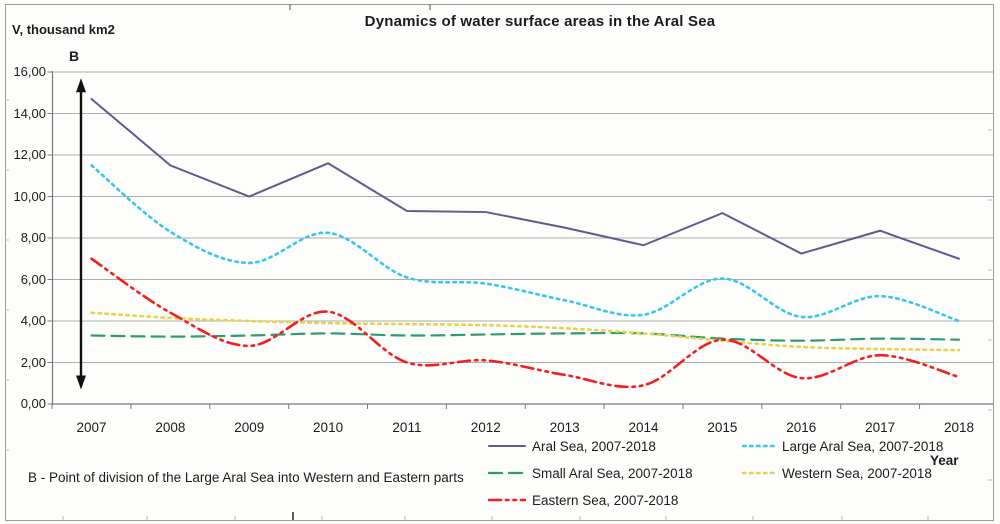  What do you see at coordinates (594, 446) in the screenshot?
I see `legend-label-aral-sea-2007-2018: Aral Sea, 2007-2018` at bounding box center [594, 446].